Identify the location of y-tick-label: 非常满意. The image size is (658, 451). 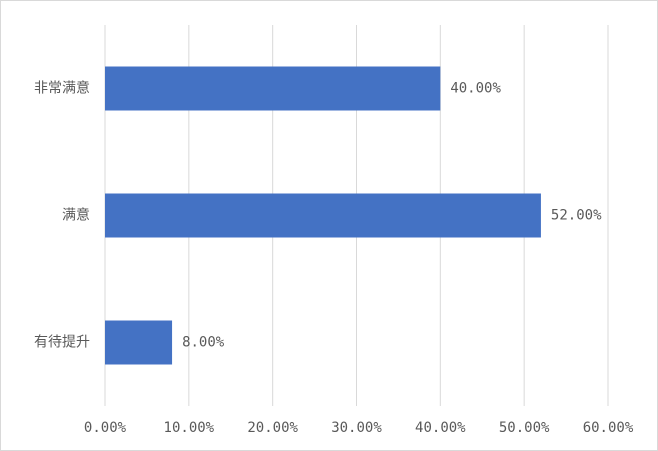
(62, 88).